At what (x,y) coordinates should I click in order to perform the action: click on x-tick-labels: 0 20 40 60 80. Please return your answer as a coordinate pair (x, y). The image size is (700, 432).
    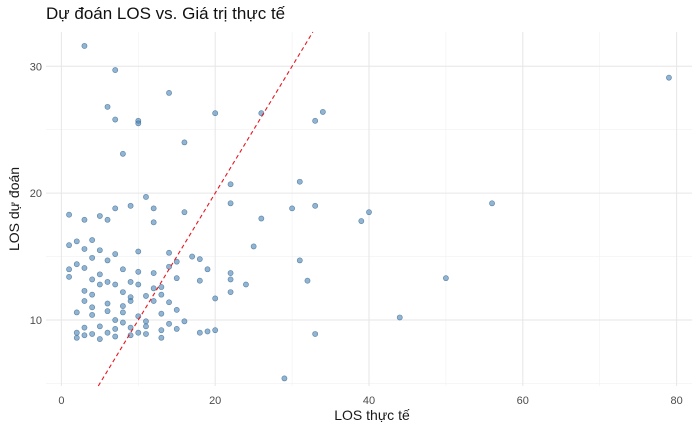
    Looking at the image, I should click on (370, 401).